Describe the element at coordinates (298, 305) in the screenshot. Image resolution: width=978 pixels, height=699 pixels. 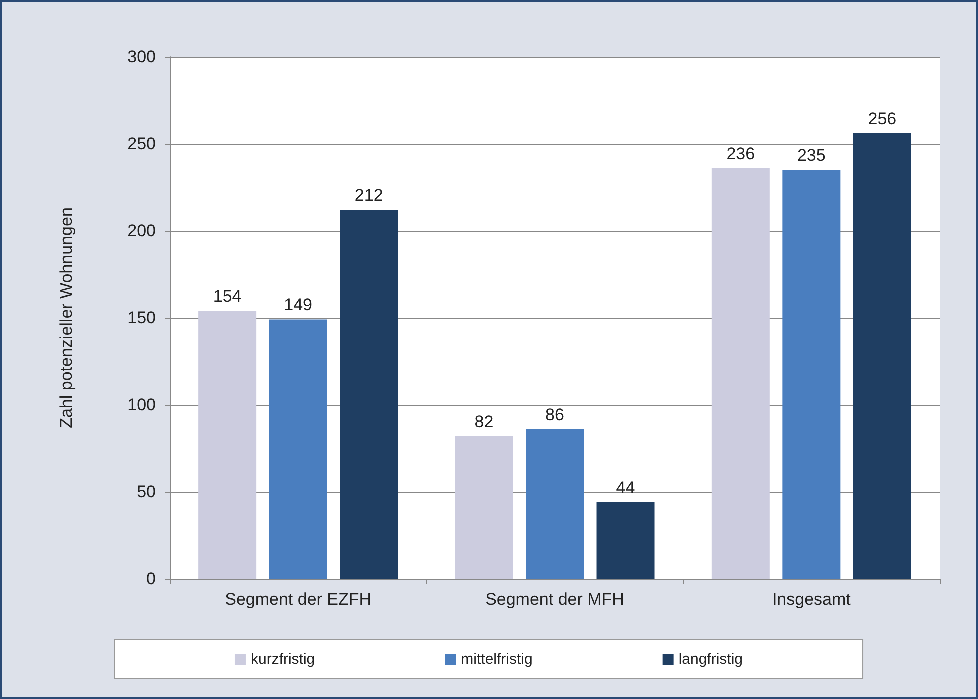
I see `data-label: 149` at that location.